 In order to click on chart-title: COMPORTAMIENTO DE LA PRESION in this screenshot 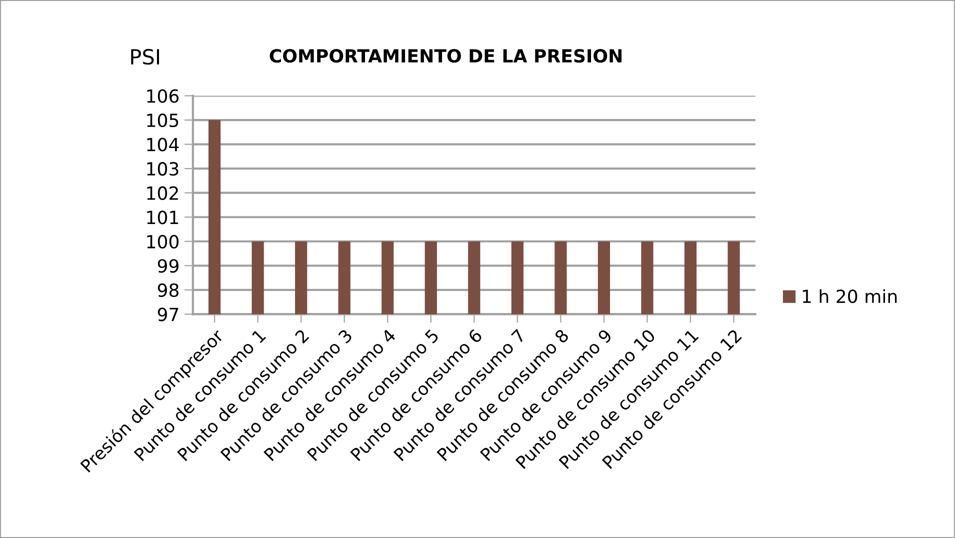, I will do `click(446, 56)`.